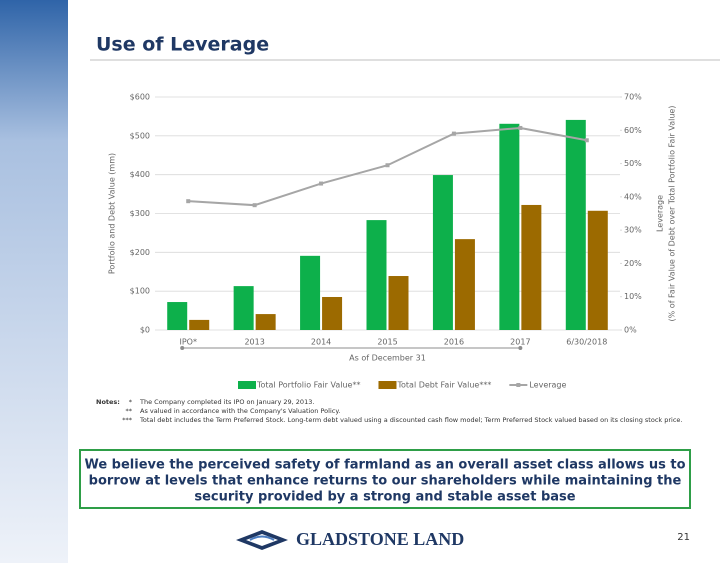 The image size is (720, 563). Describe the element at coordinates (140, 213) in the screenshot. I see `y-tick-label: $300` at that location.